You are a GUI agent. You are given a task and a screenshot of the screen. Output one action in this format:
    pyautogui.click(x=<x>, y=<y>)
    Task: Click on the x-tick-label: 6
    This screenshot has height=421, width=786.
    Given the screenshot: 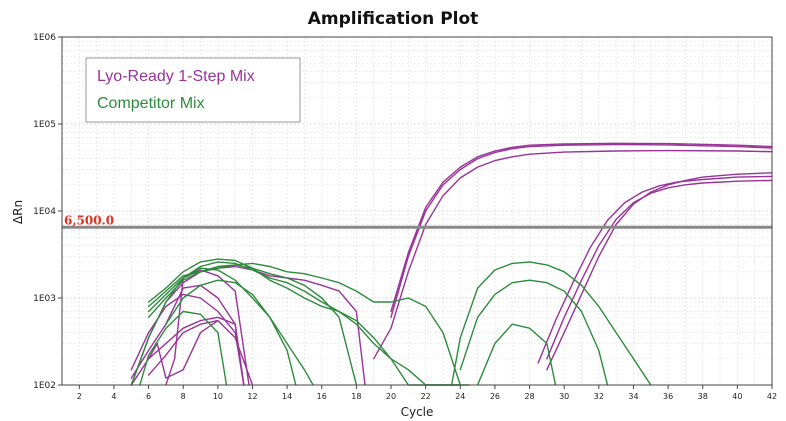 What is the action you would take?
    pyautogui.click(x=148, y=396)
    